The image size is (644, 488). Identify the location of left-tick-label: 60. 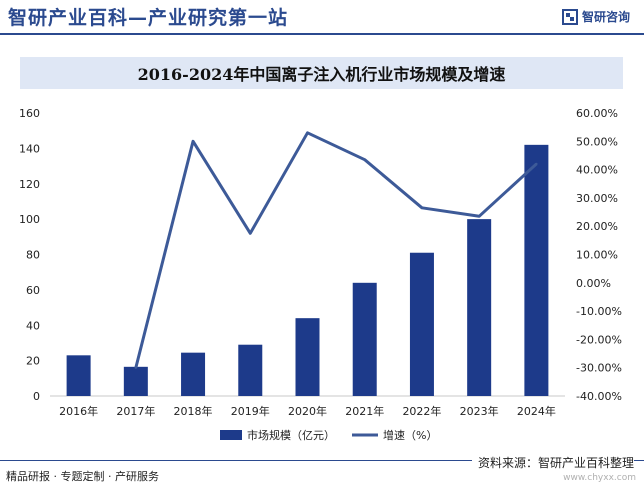
(33, 290).